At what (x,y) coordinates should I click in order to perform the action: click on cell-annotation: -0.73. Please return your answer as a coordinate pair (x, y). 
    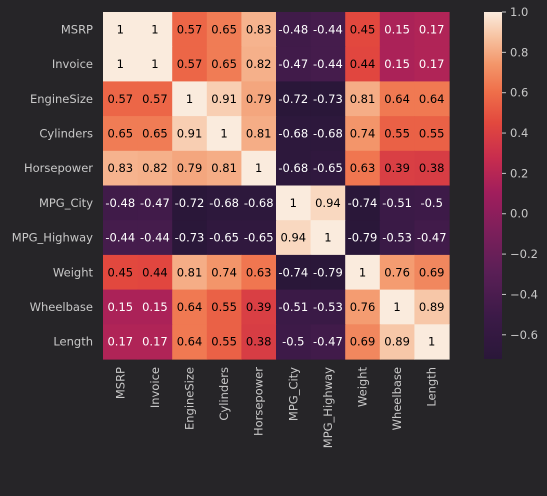
    Looking at the image, I should click on (328, 99).